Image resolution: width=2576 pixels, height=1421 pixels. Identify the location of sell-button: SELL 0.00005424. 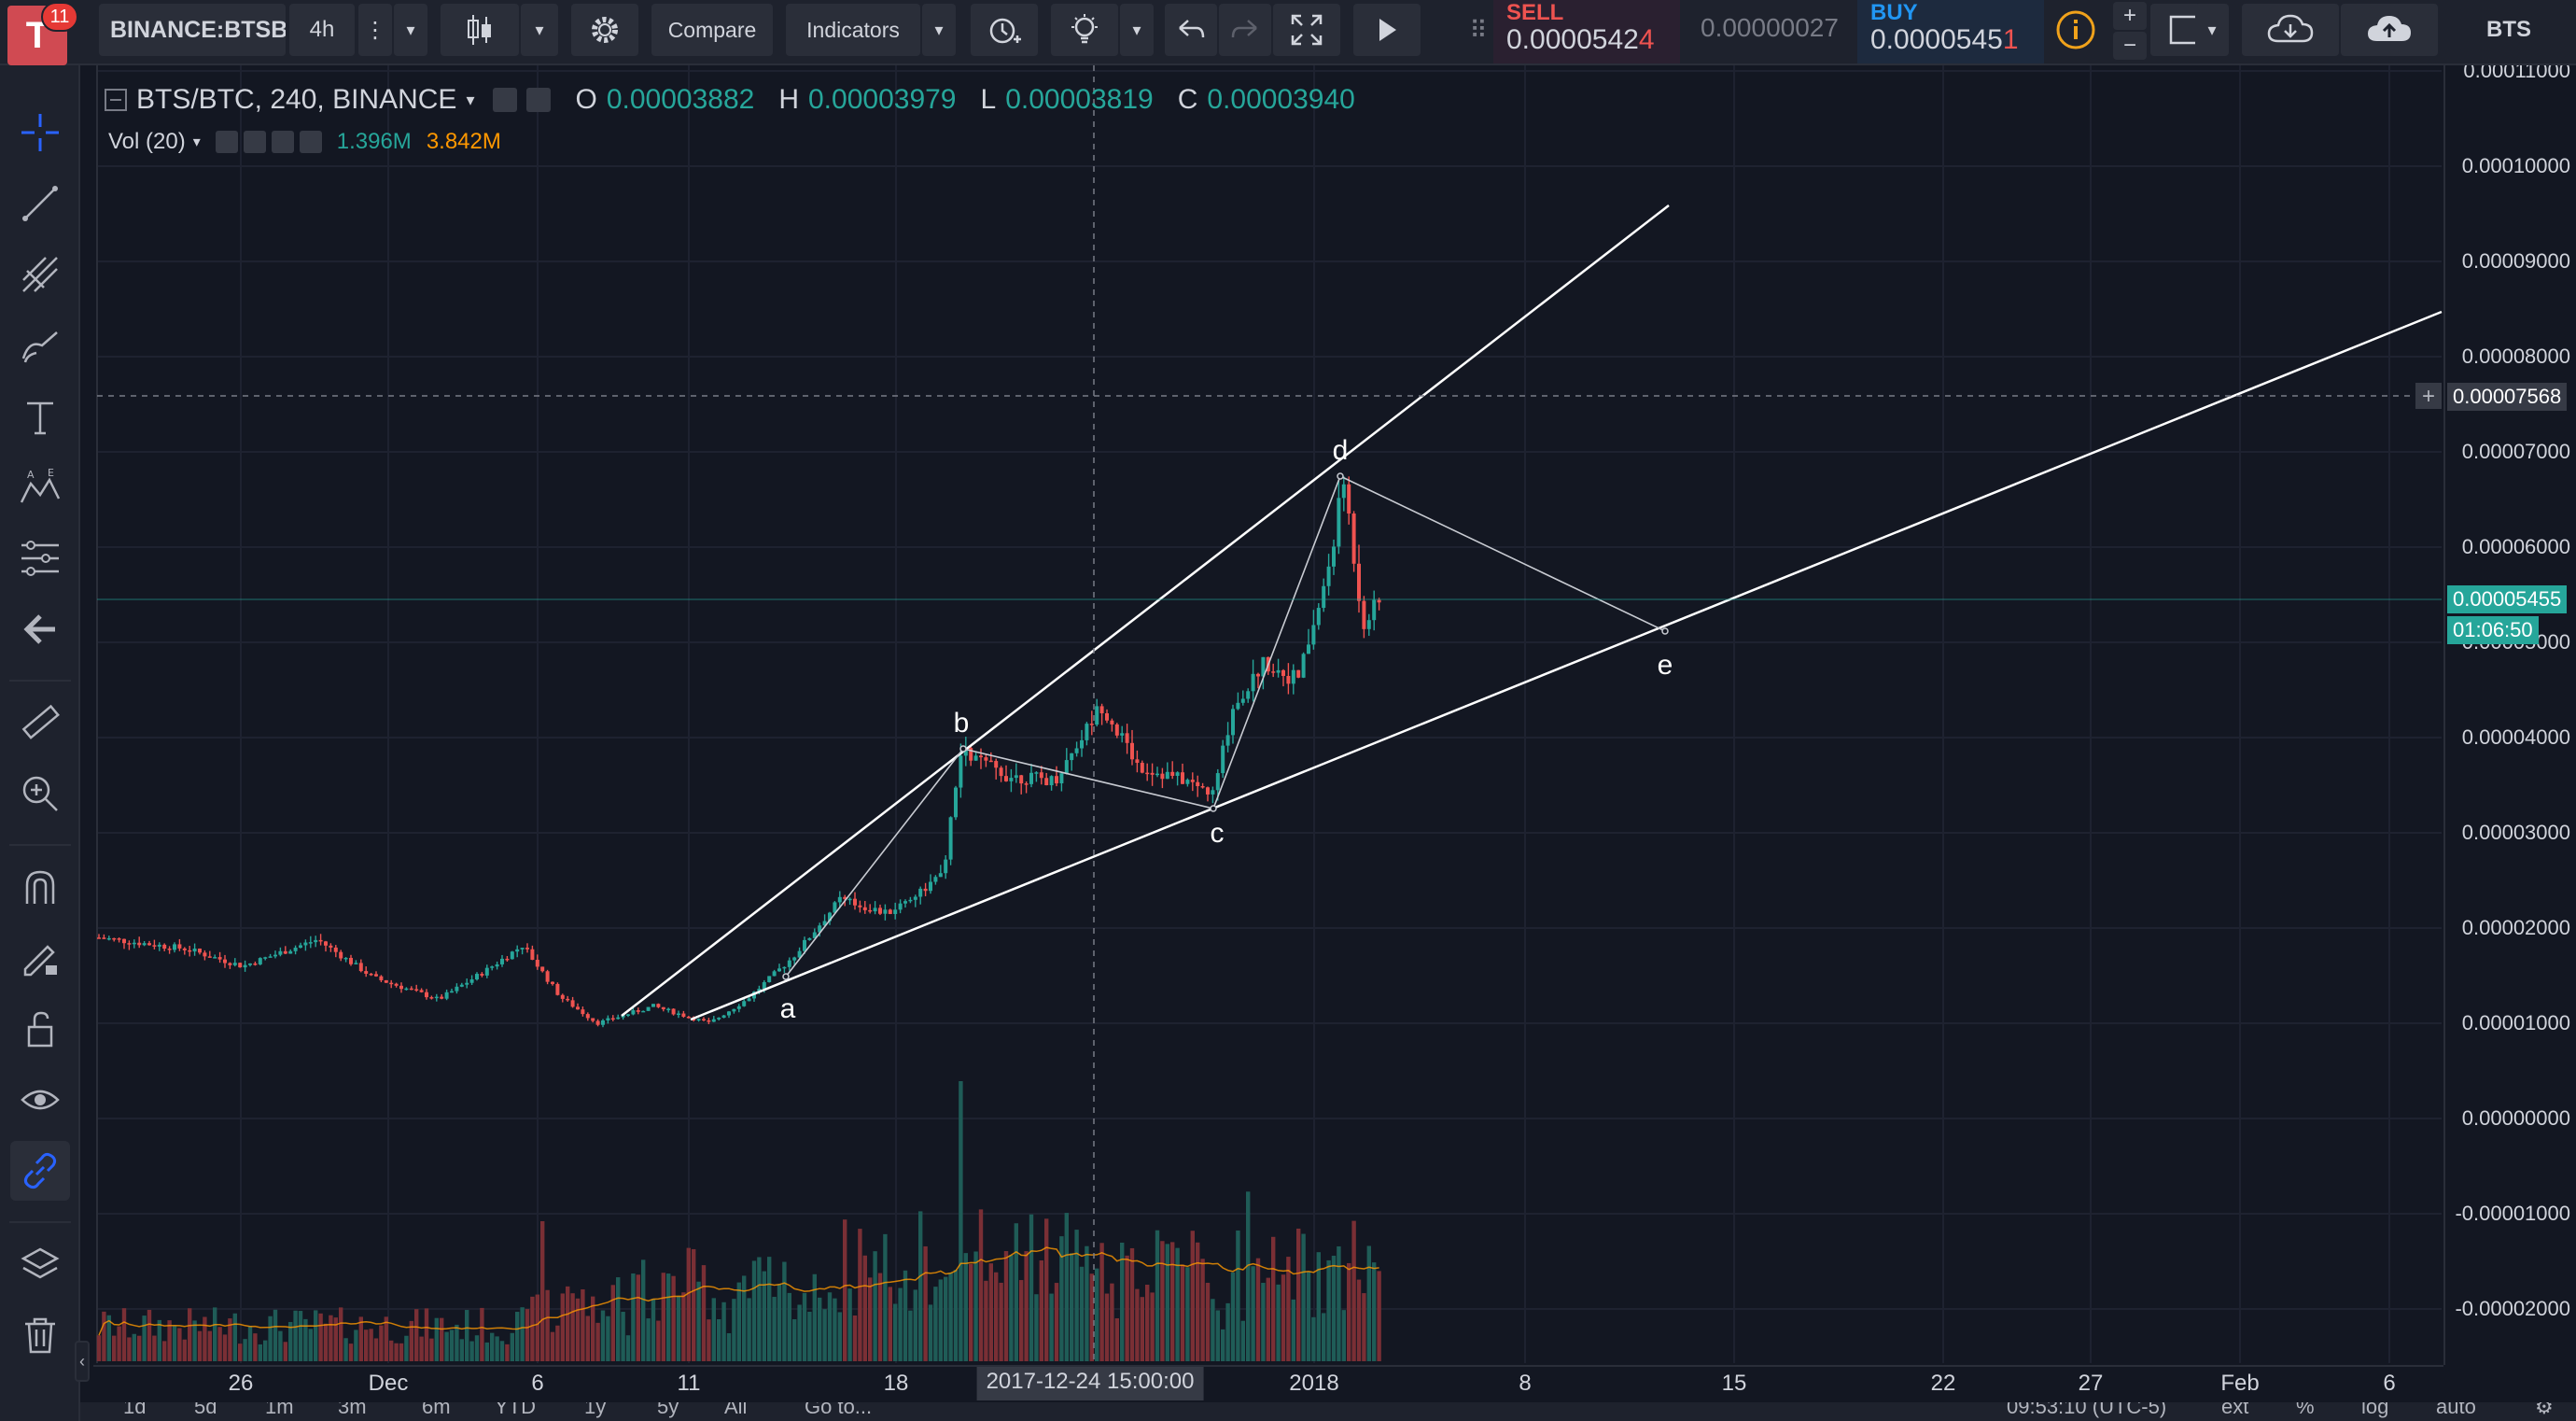
(1586, 32).